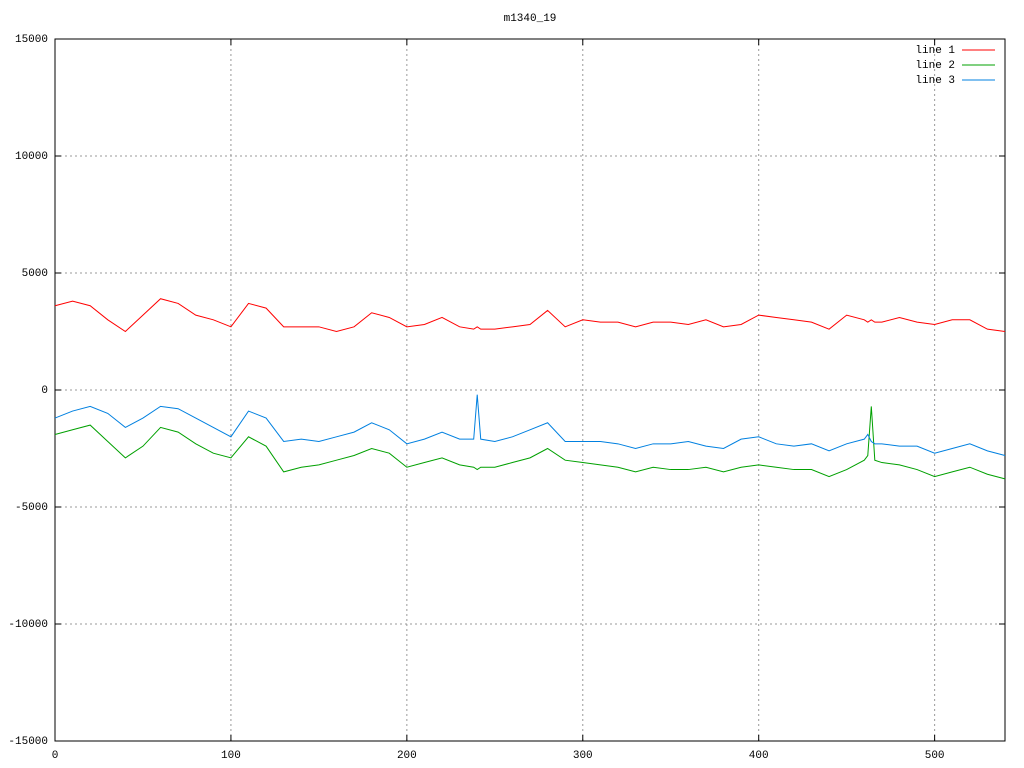  I want to click on y-tick-label: 15000, so click(31, 40).